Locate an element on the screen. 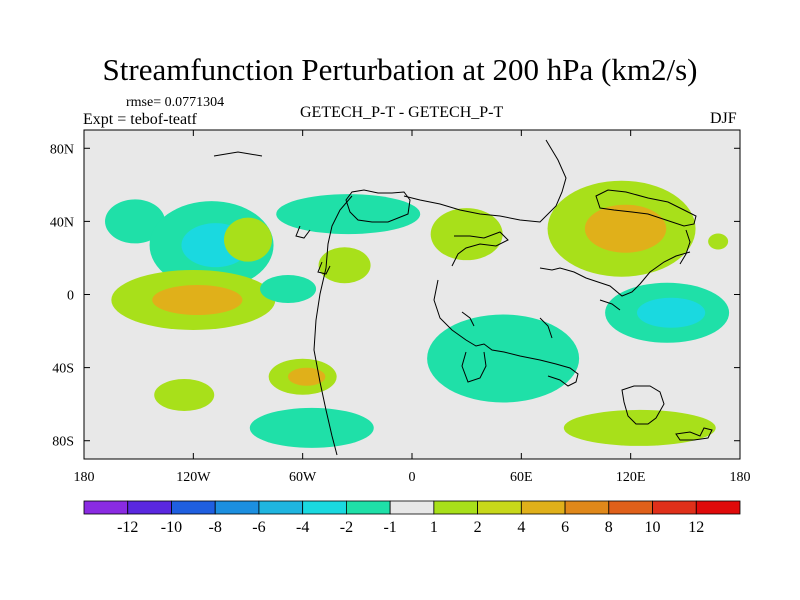  anomaly-tropical-pacific-low is located at coordinates (288, 289).